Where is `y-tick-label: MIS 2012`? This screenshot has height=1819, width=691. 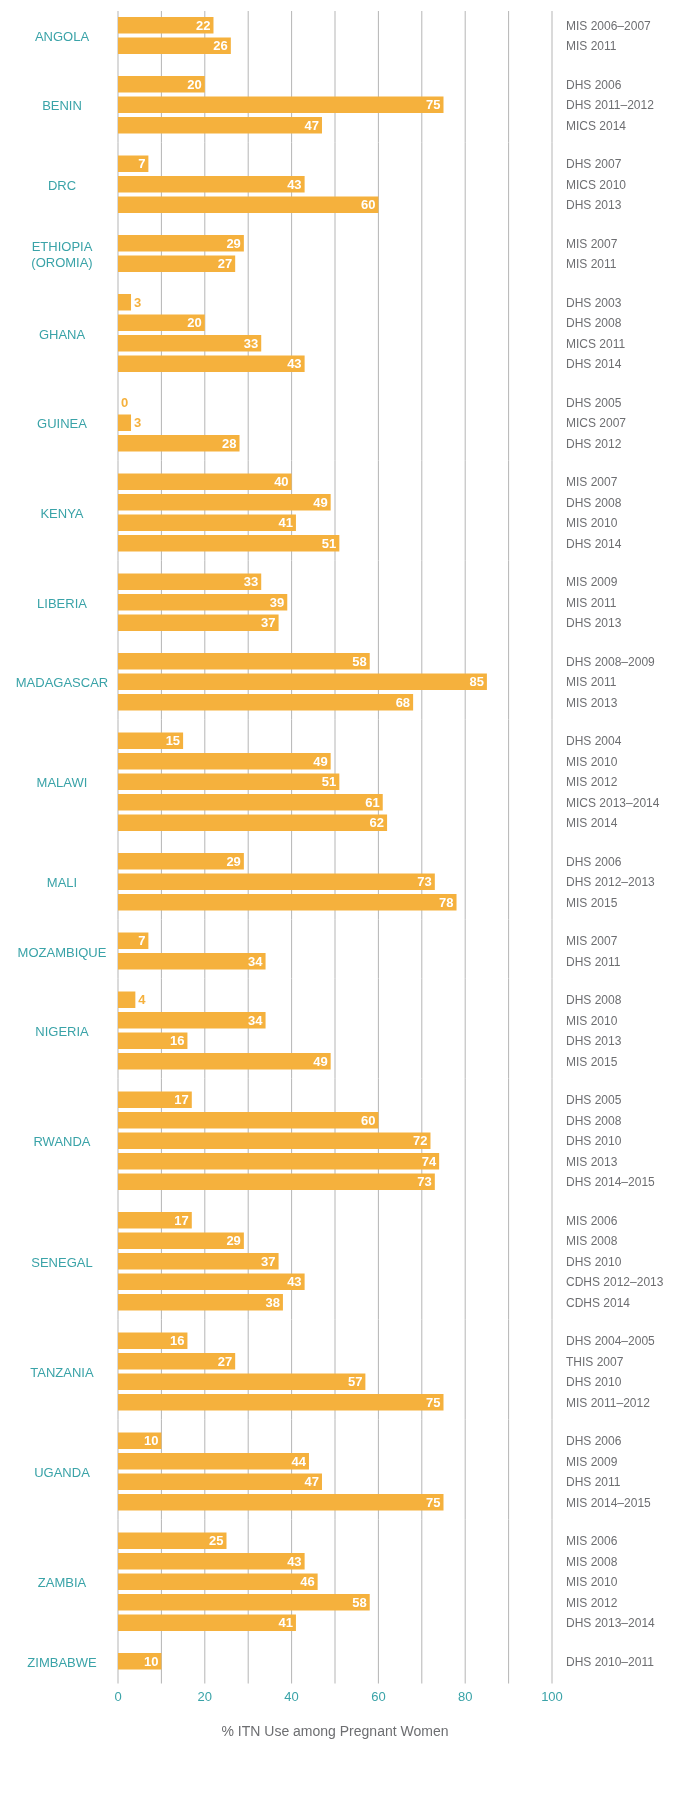 y-tick-label: MIS 2012 is located at coordinates (592, 1602).